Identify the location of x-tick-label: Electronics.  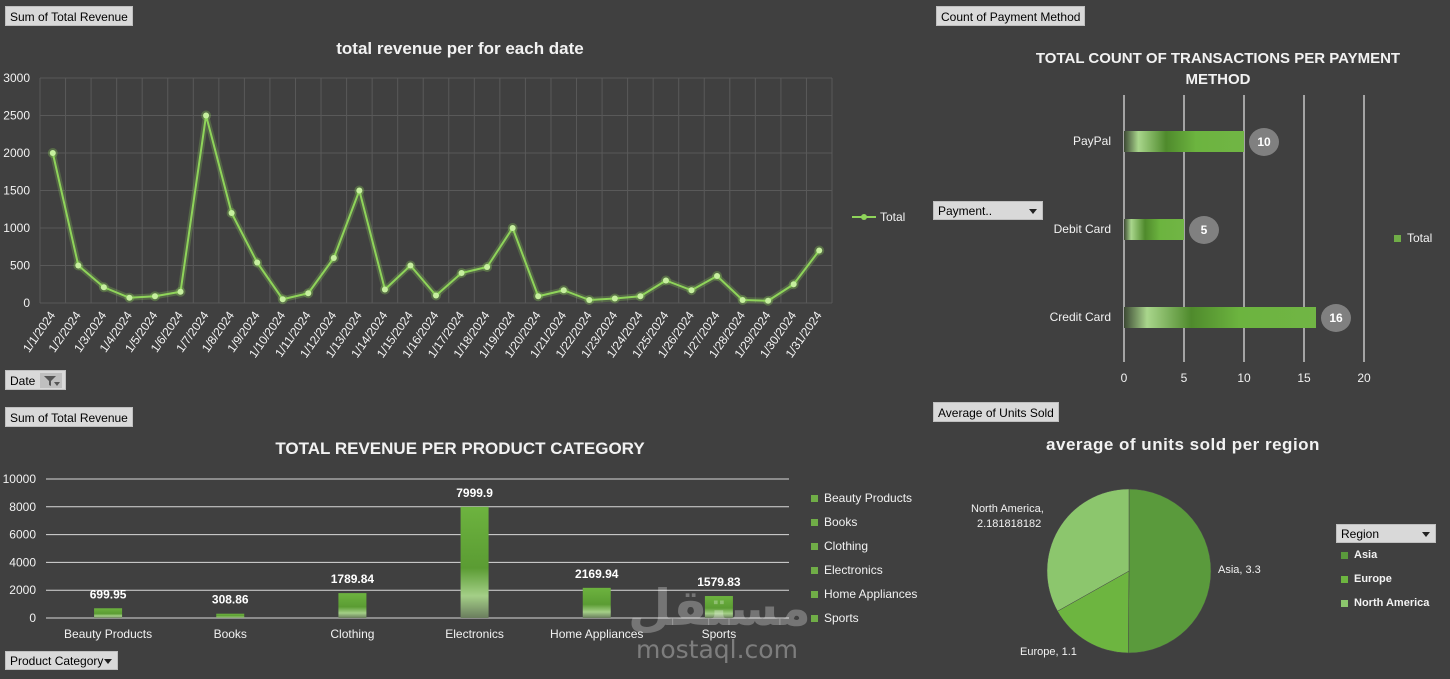
(474, 634).